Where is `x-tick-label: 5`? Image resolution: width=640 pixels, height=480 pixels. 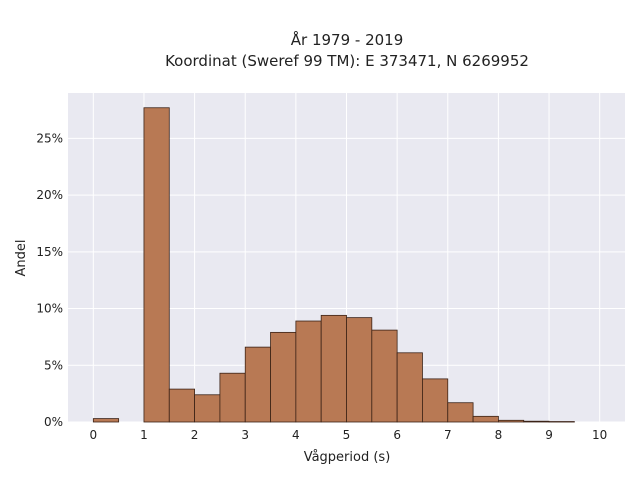 x-tick-label: 5 is located at coordinates (347, 435).